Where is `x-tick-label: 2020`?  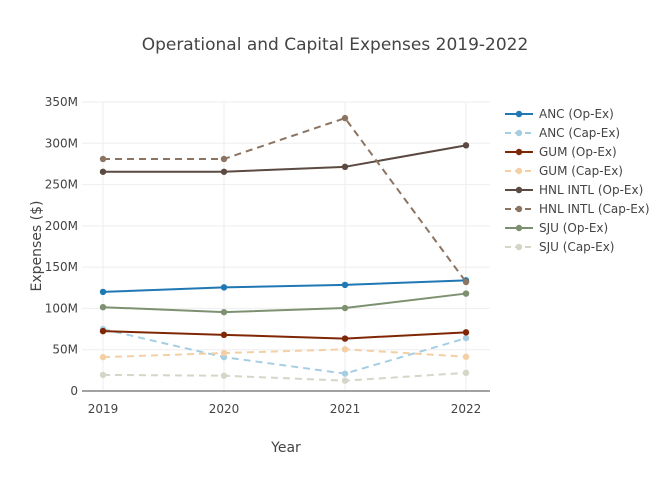 x-tick-label: 2020 is located at coordinates (224, 409).